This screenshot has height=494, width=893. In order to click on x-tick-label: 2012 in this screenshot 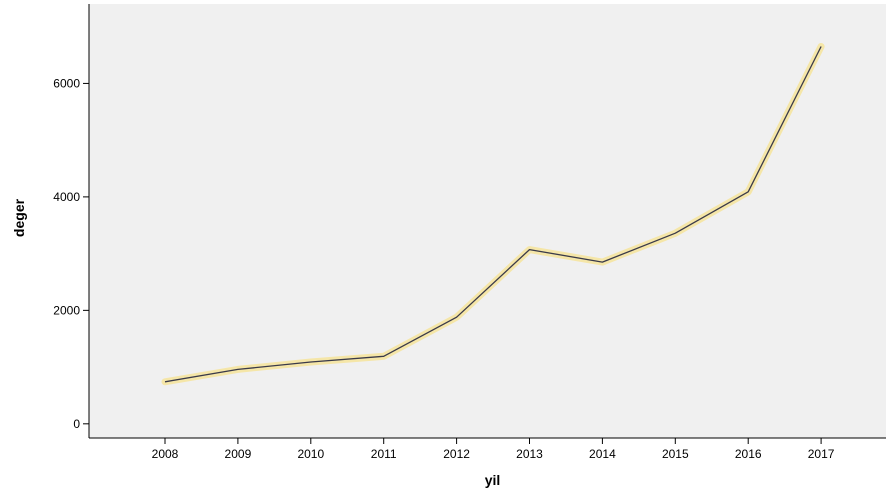, I will do `click(456, 454)`.